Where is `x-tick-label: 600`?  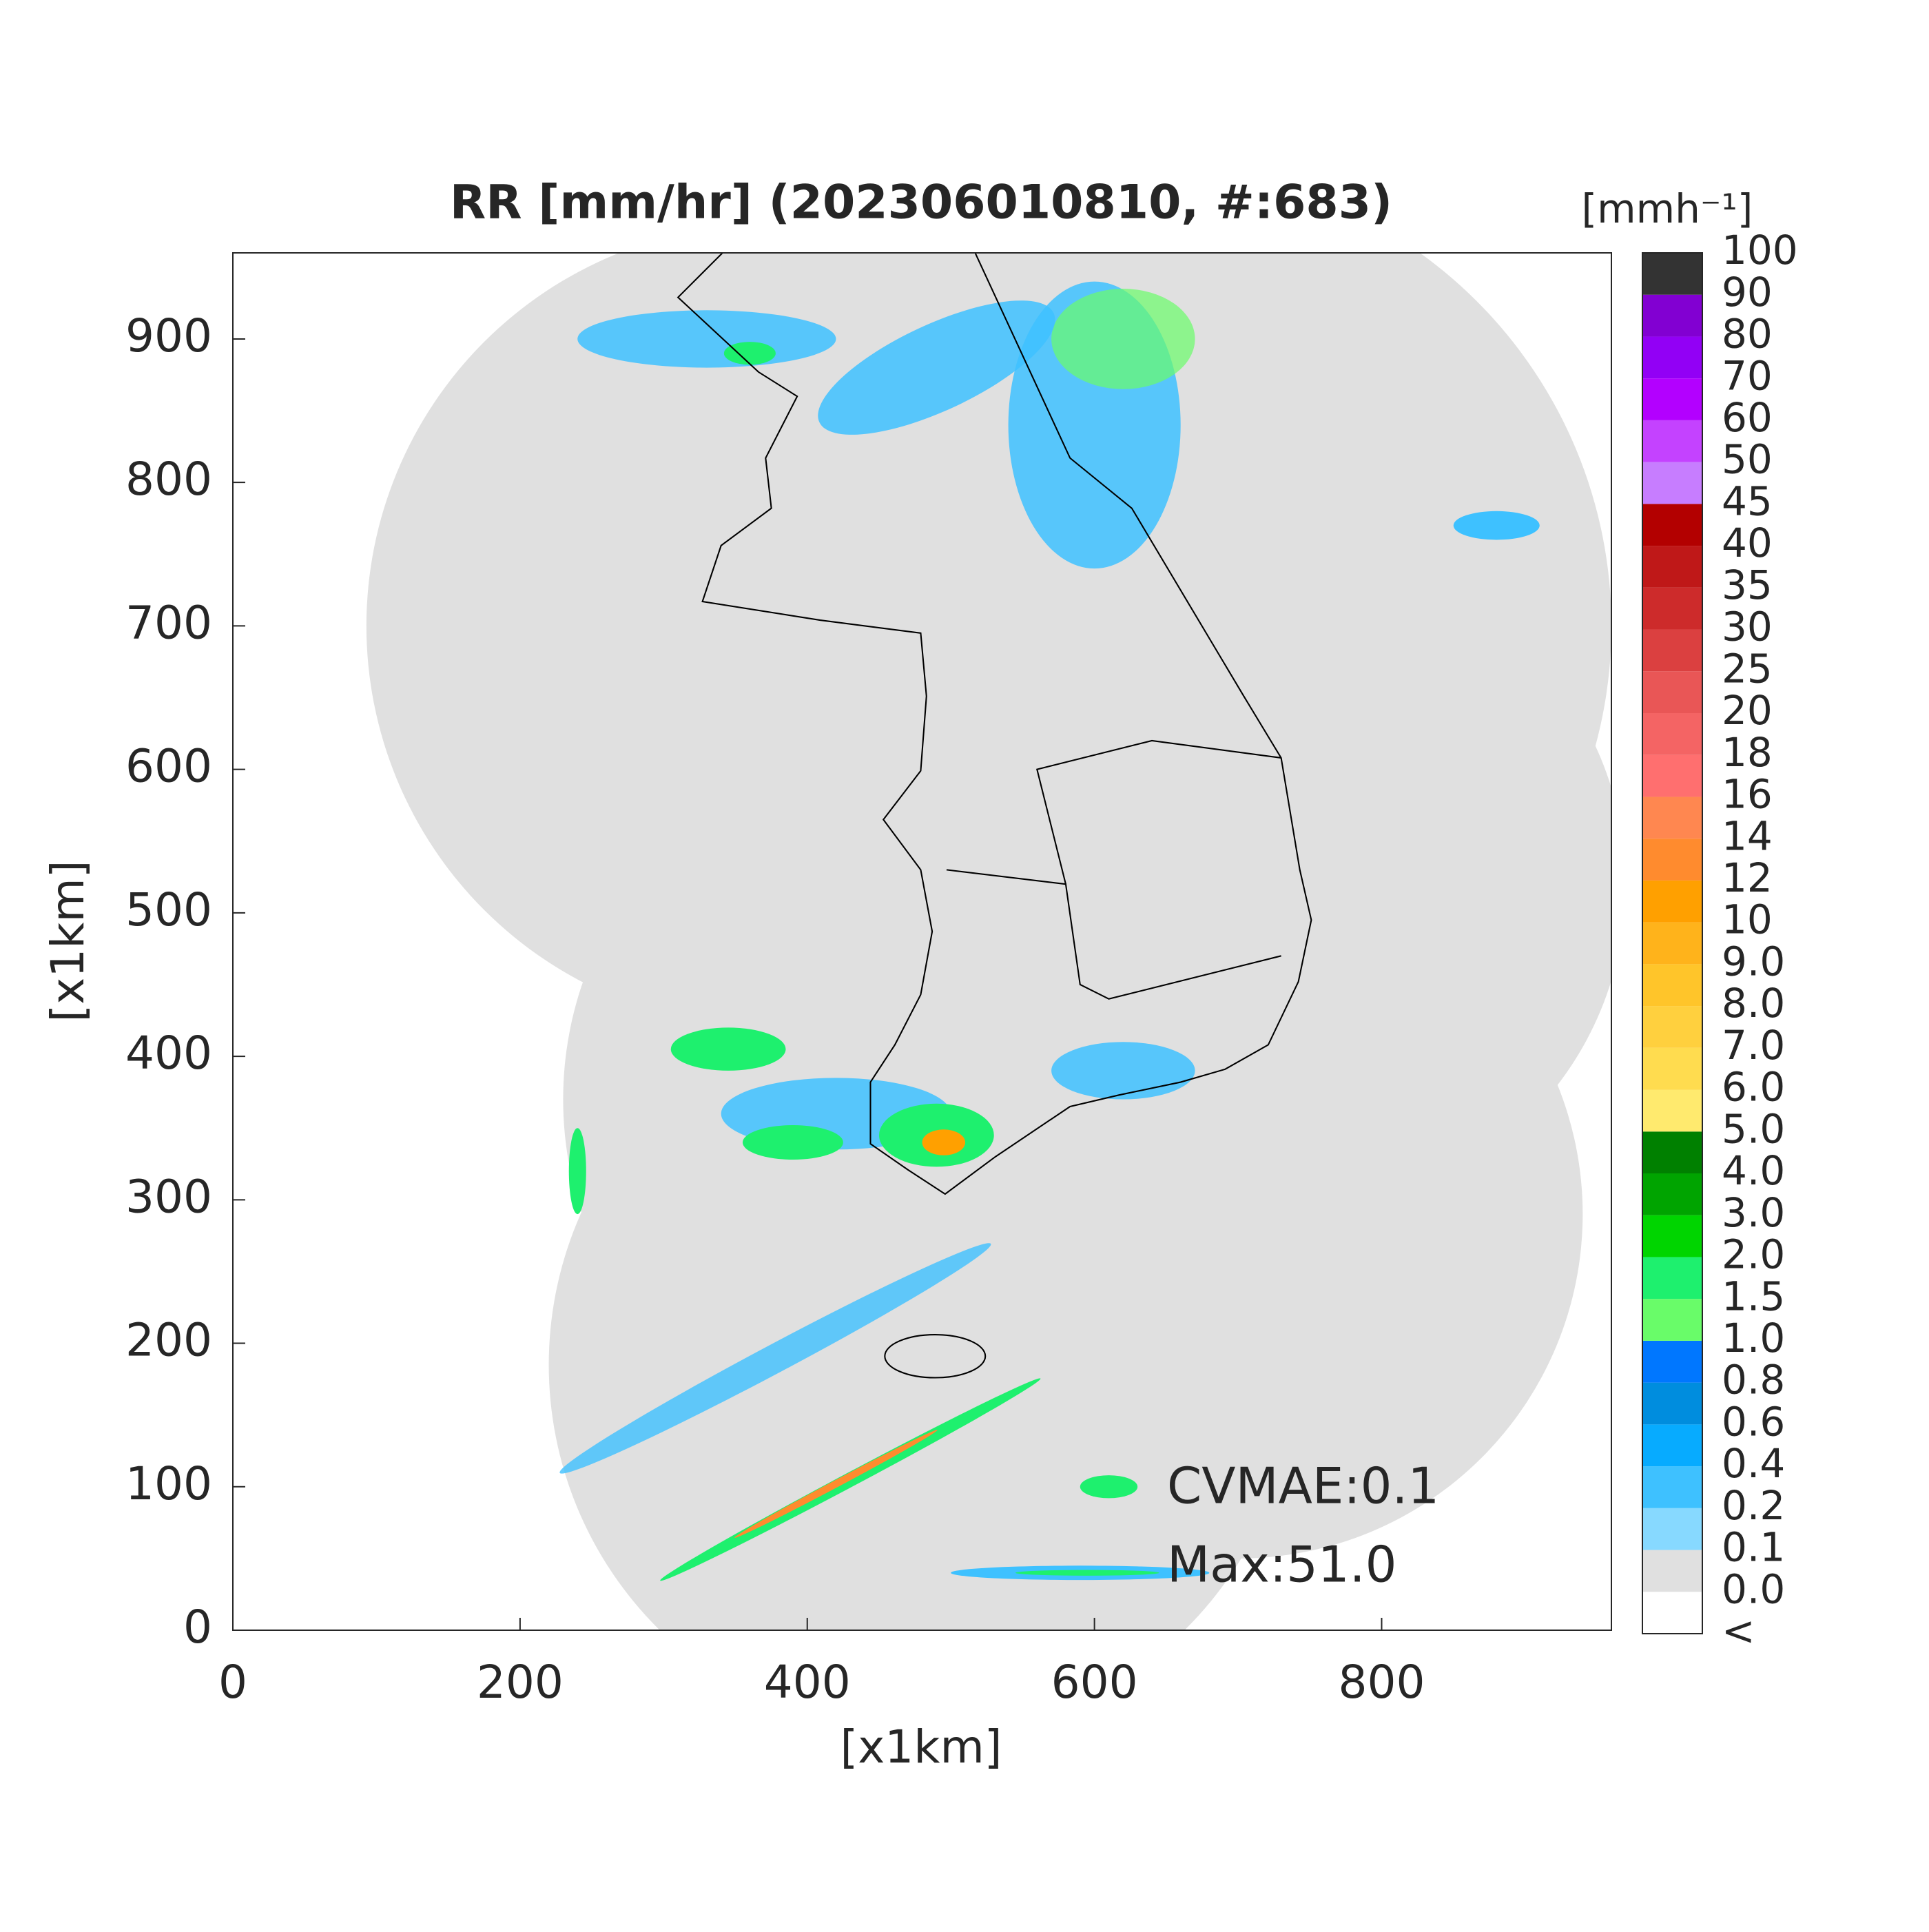
x-tick-label: 600 is located at coordinates (1094, 1682).